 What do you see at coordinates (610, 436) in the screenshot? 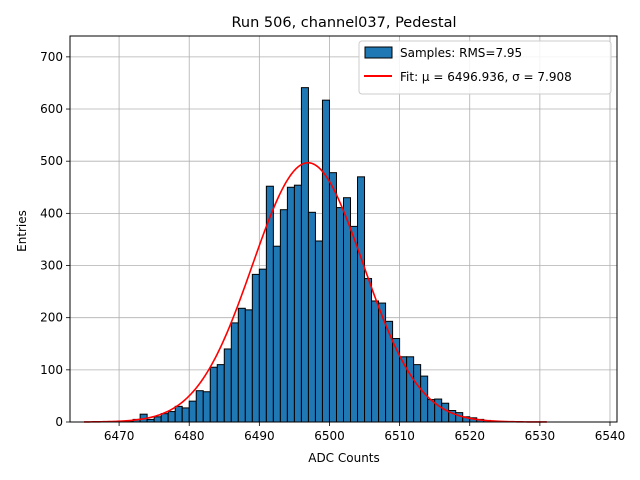
I see `x-tick-label: 6540` at bounding box center [610, 436].